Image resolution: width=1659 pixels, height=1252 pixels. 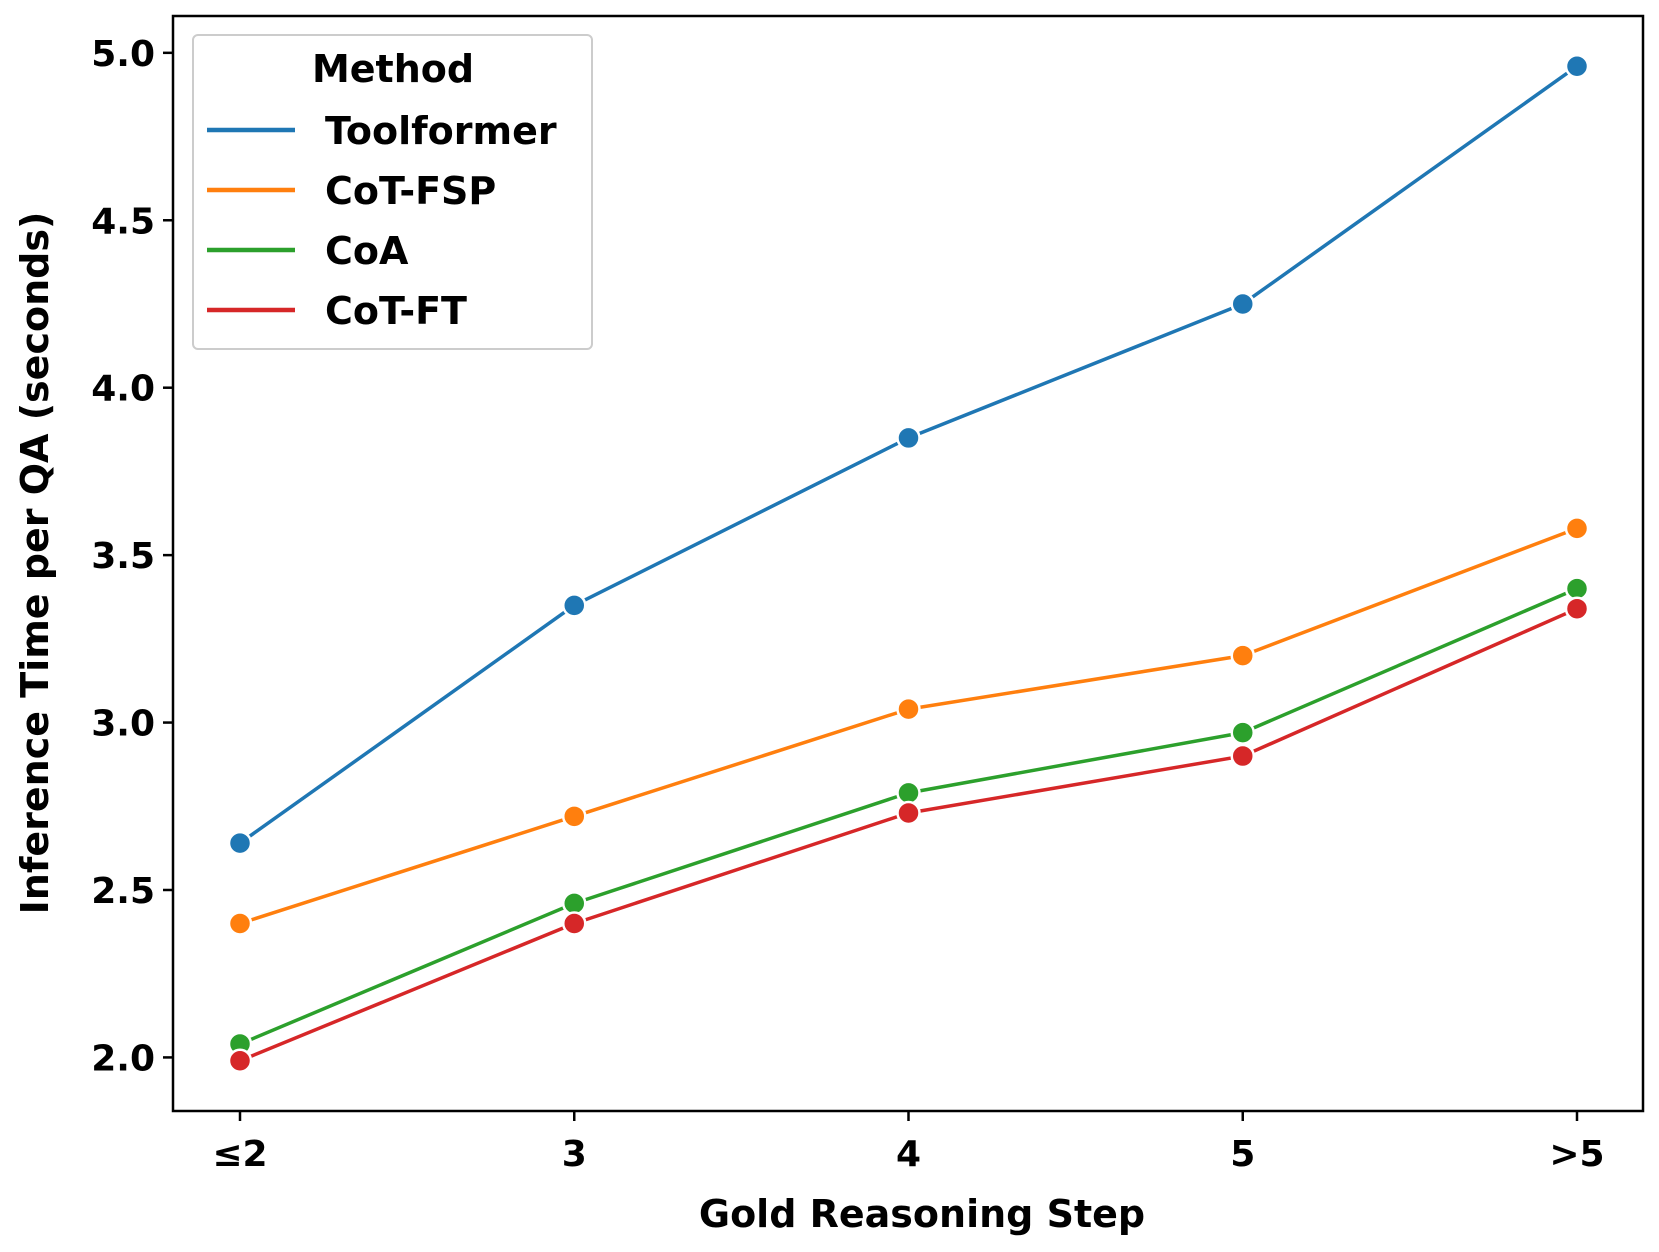 What do you see at coordinates (396, 311) in the screenshot?
I see `legend-label: CoT-FT` at bounding box center [396, 311].